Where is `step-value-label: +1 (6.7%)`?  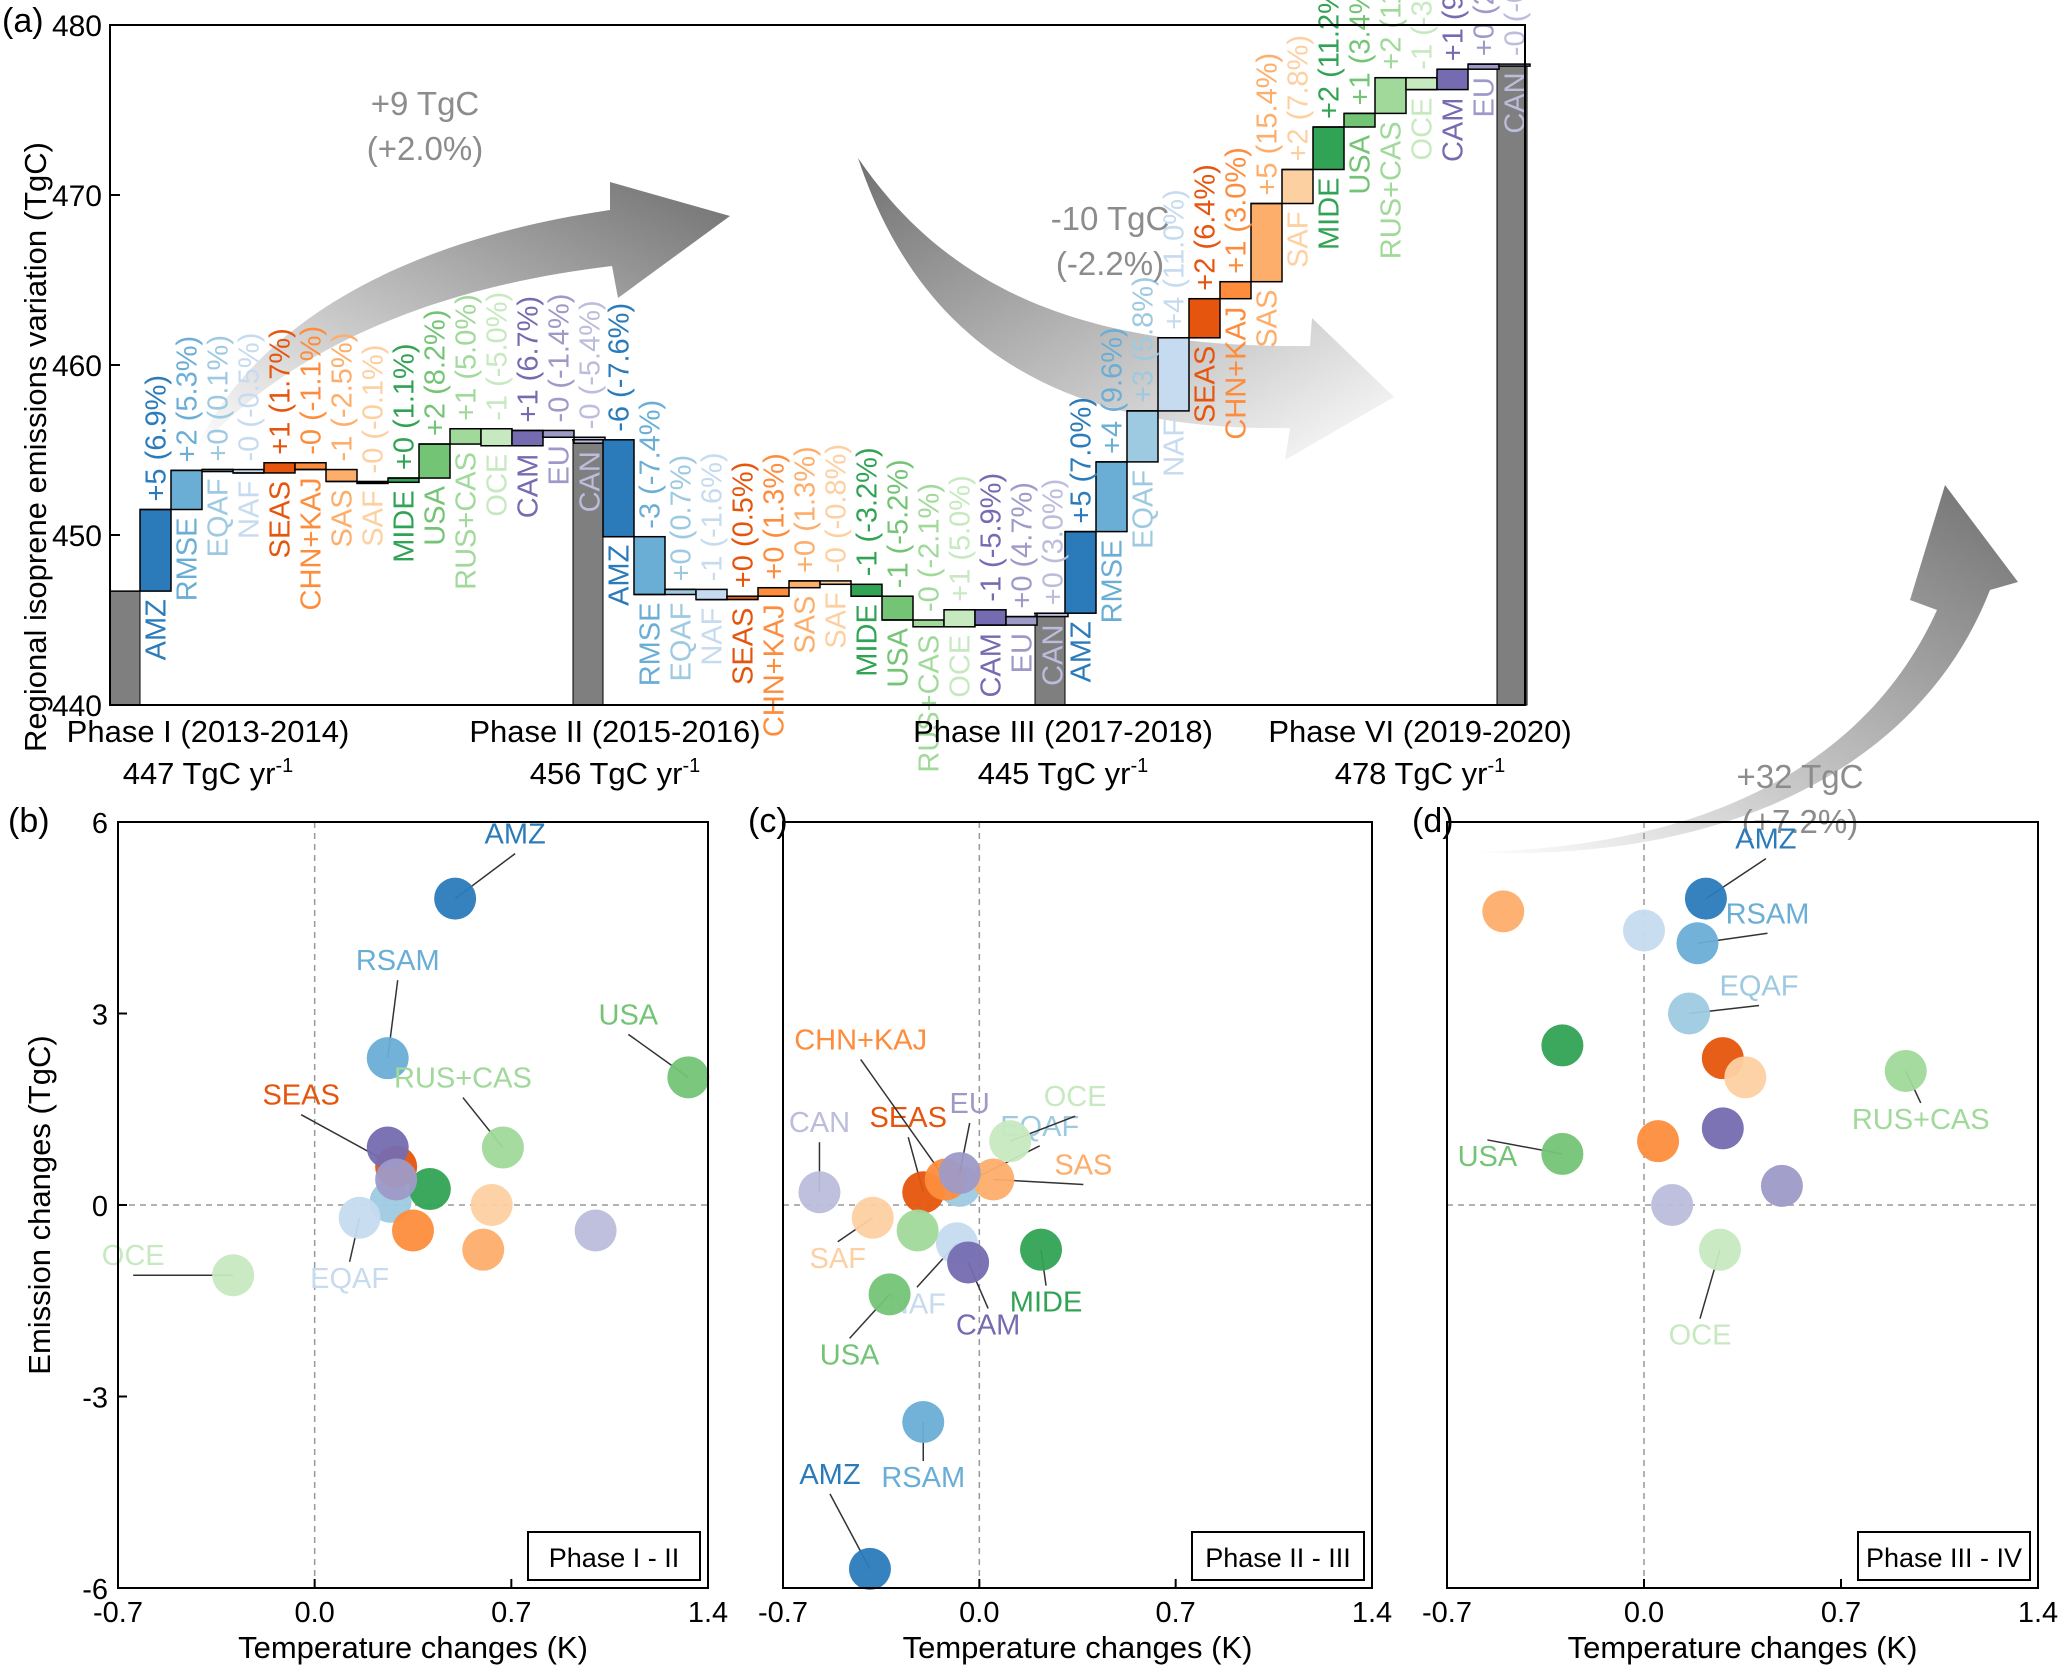 step-value-label: +1 (6.7%) is located at coordinates (529, 359).